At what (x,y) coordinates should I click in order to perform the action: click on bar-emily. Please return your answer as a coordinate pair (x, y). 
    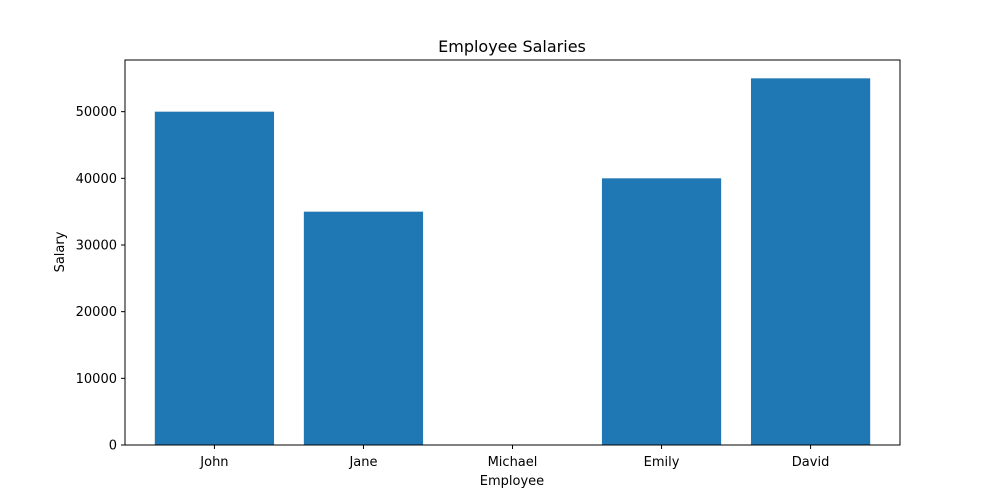
    Looking at the image, I should click on (661, 312).